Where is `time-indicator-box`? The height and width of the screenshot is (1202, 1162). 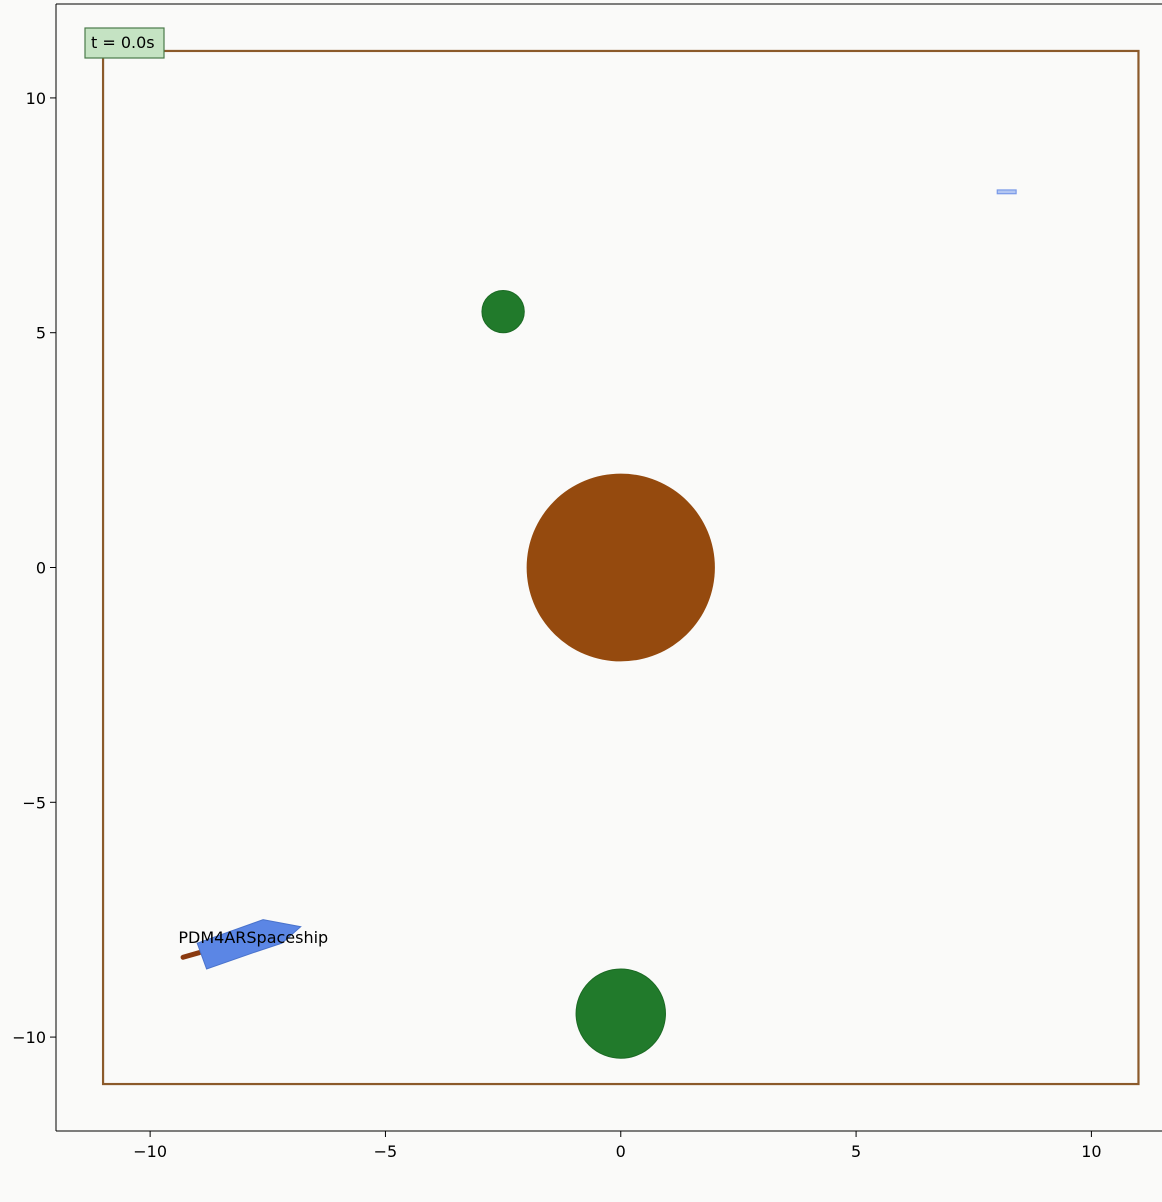
time-indicator-box is located at coordinates (124, 43).